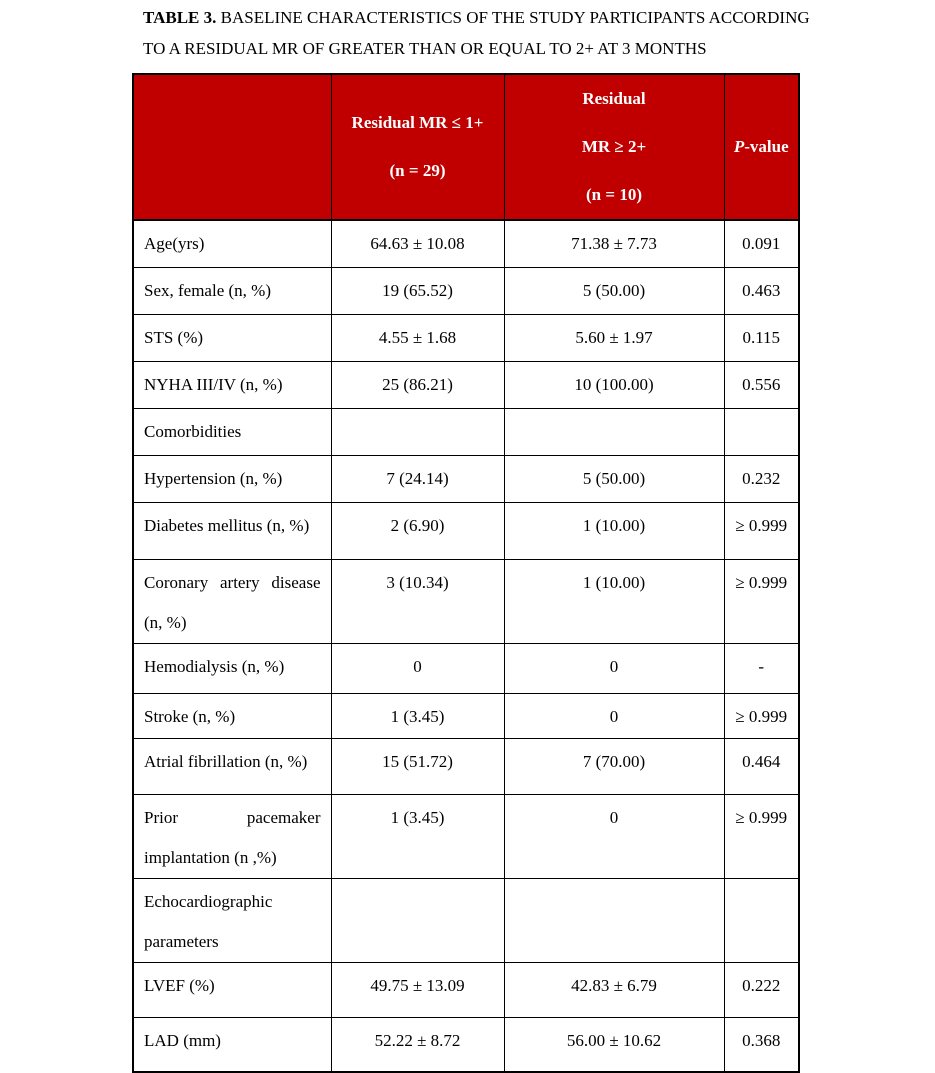  I want to click on row-label-cell: Stroke (n, %), so click(232, 715).